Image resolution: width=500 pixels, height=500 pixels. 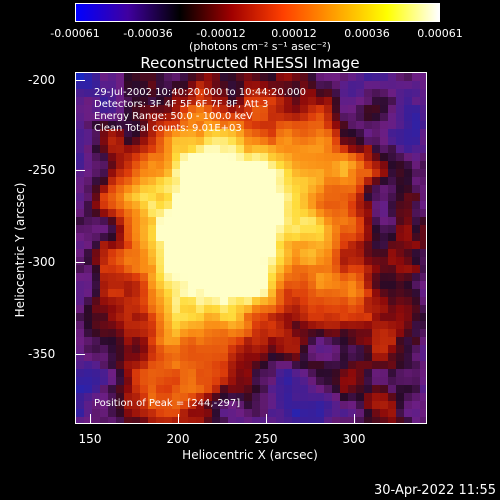 What do you see at coordinates (173, 116) in the screenshot?
I see `info-energy-range: Energy Range: 50.0 - 100.0 keV` at bounding box center [173, 116].